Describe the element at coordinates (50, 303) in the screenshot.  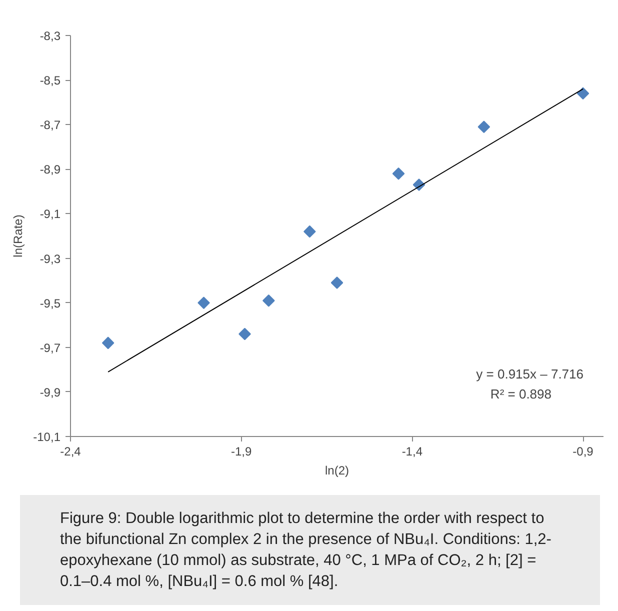
I see `y-tick-label: -9,5` at that location.